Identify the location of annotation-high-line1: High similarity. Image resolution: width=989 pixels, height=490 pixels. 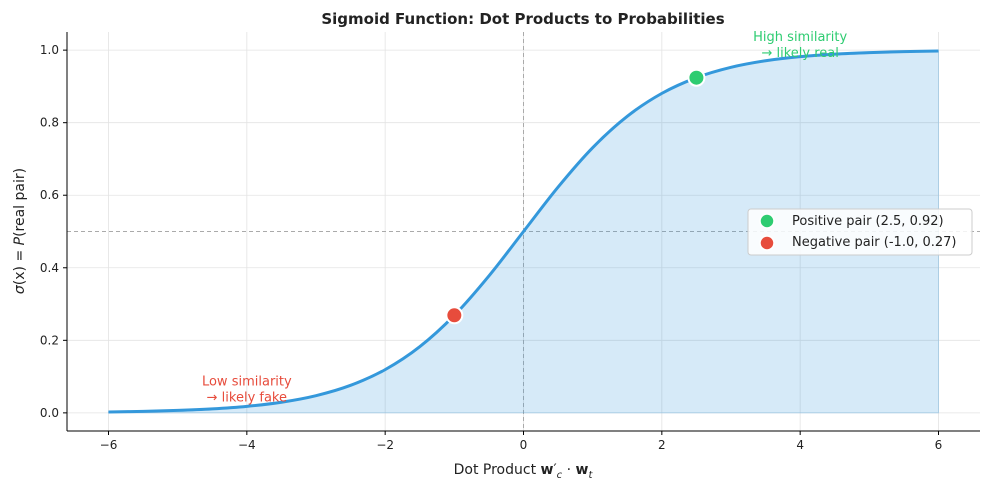
(800, 37).